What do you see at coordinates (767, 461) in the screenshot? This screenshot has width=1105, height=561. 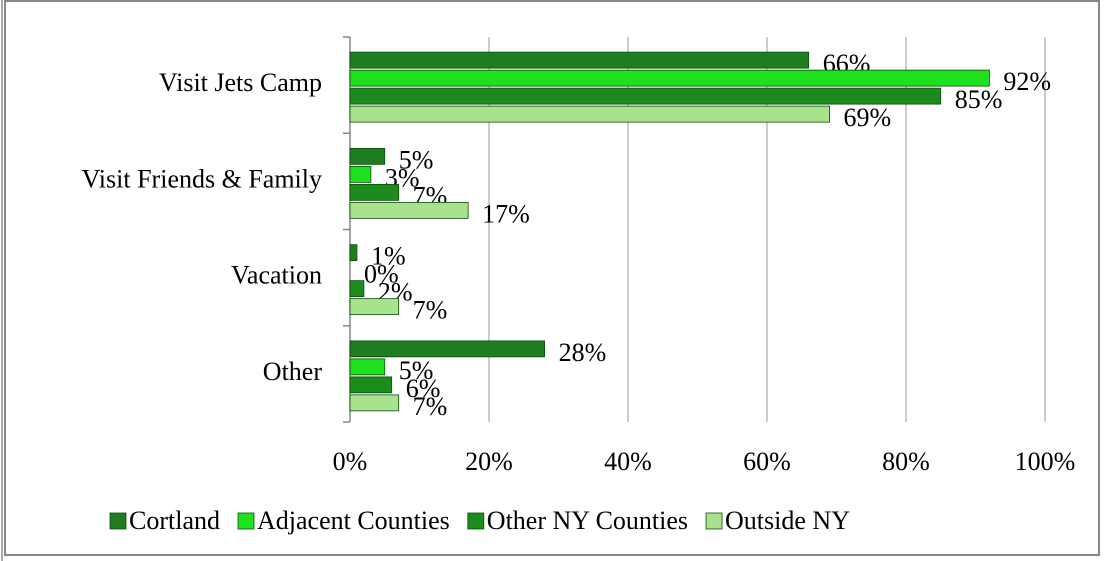 I see `x-tick-label: 60%` at bounding box center [767, 461].